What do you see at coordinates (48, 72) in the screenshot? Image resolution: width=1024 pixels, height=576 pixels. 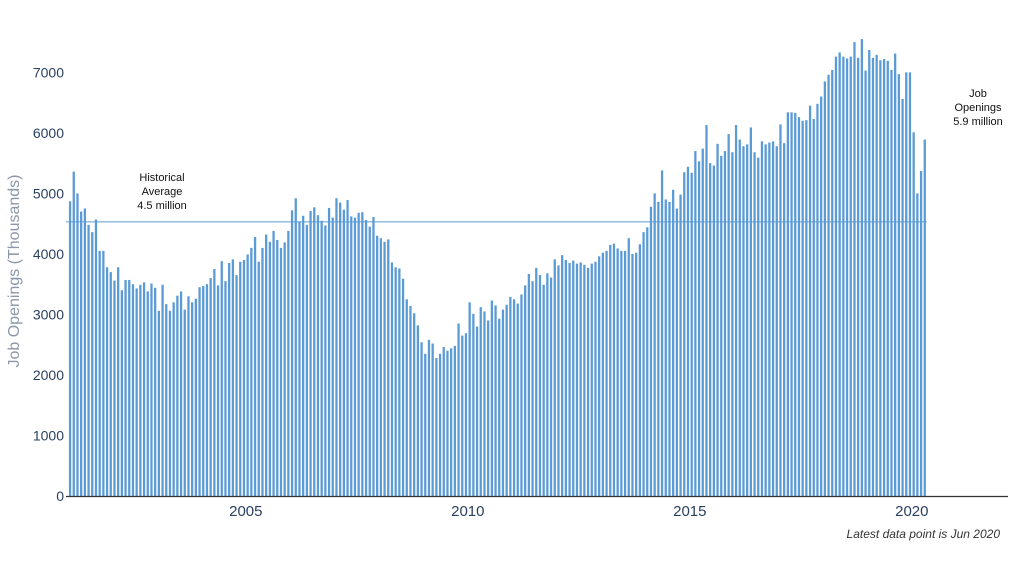 I see `y-tick-label: 7000` at bounding box center [48, 72].